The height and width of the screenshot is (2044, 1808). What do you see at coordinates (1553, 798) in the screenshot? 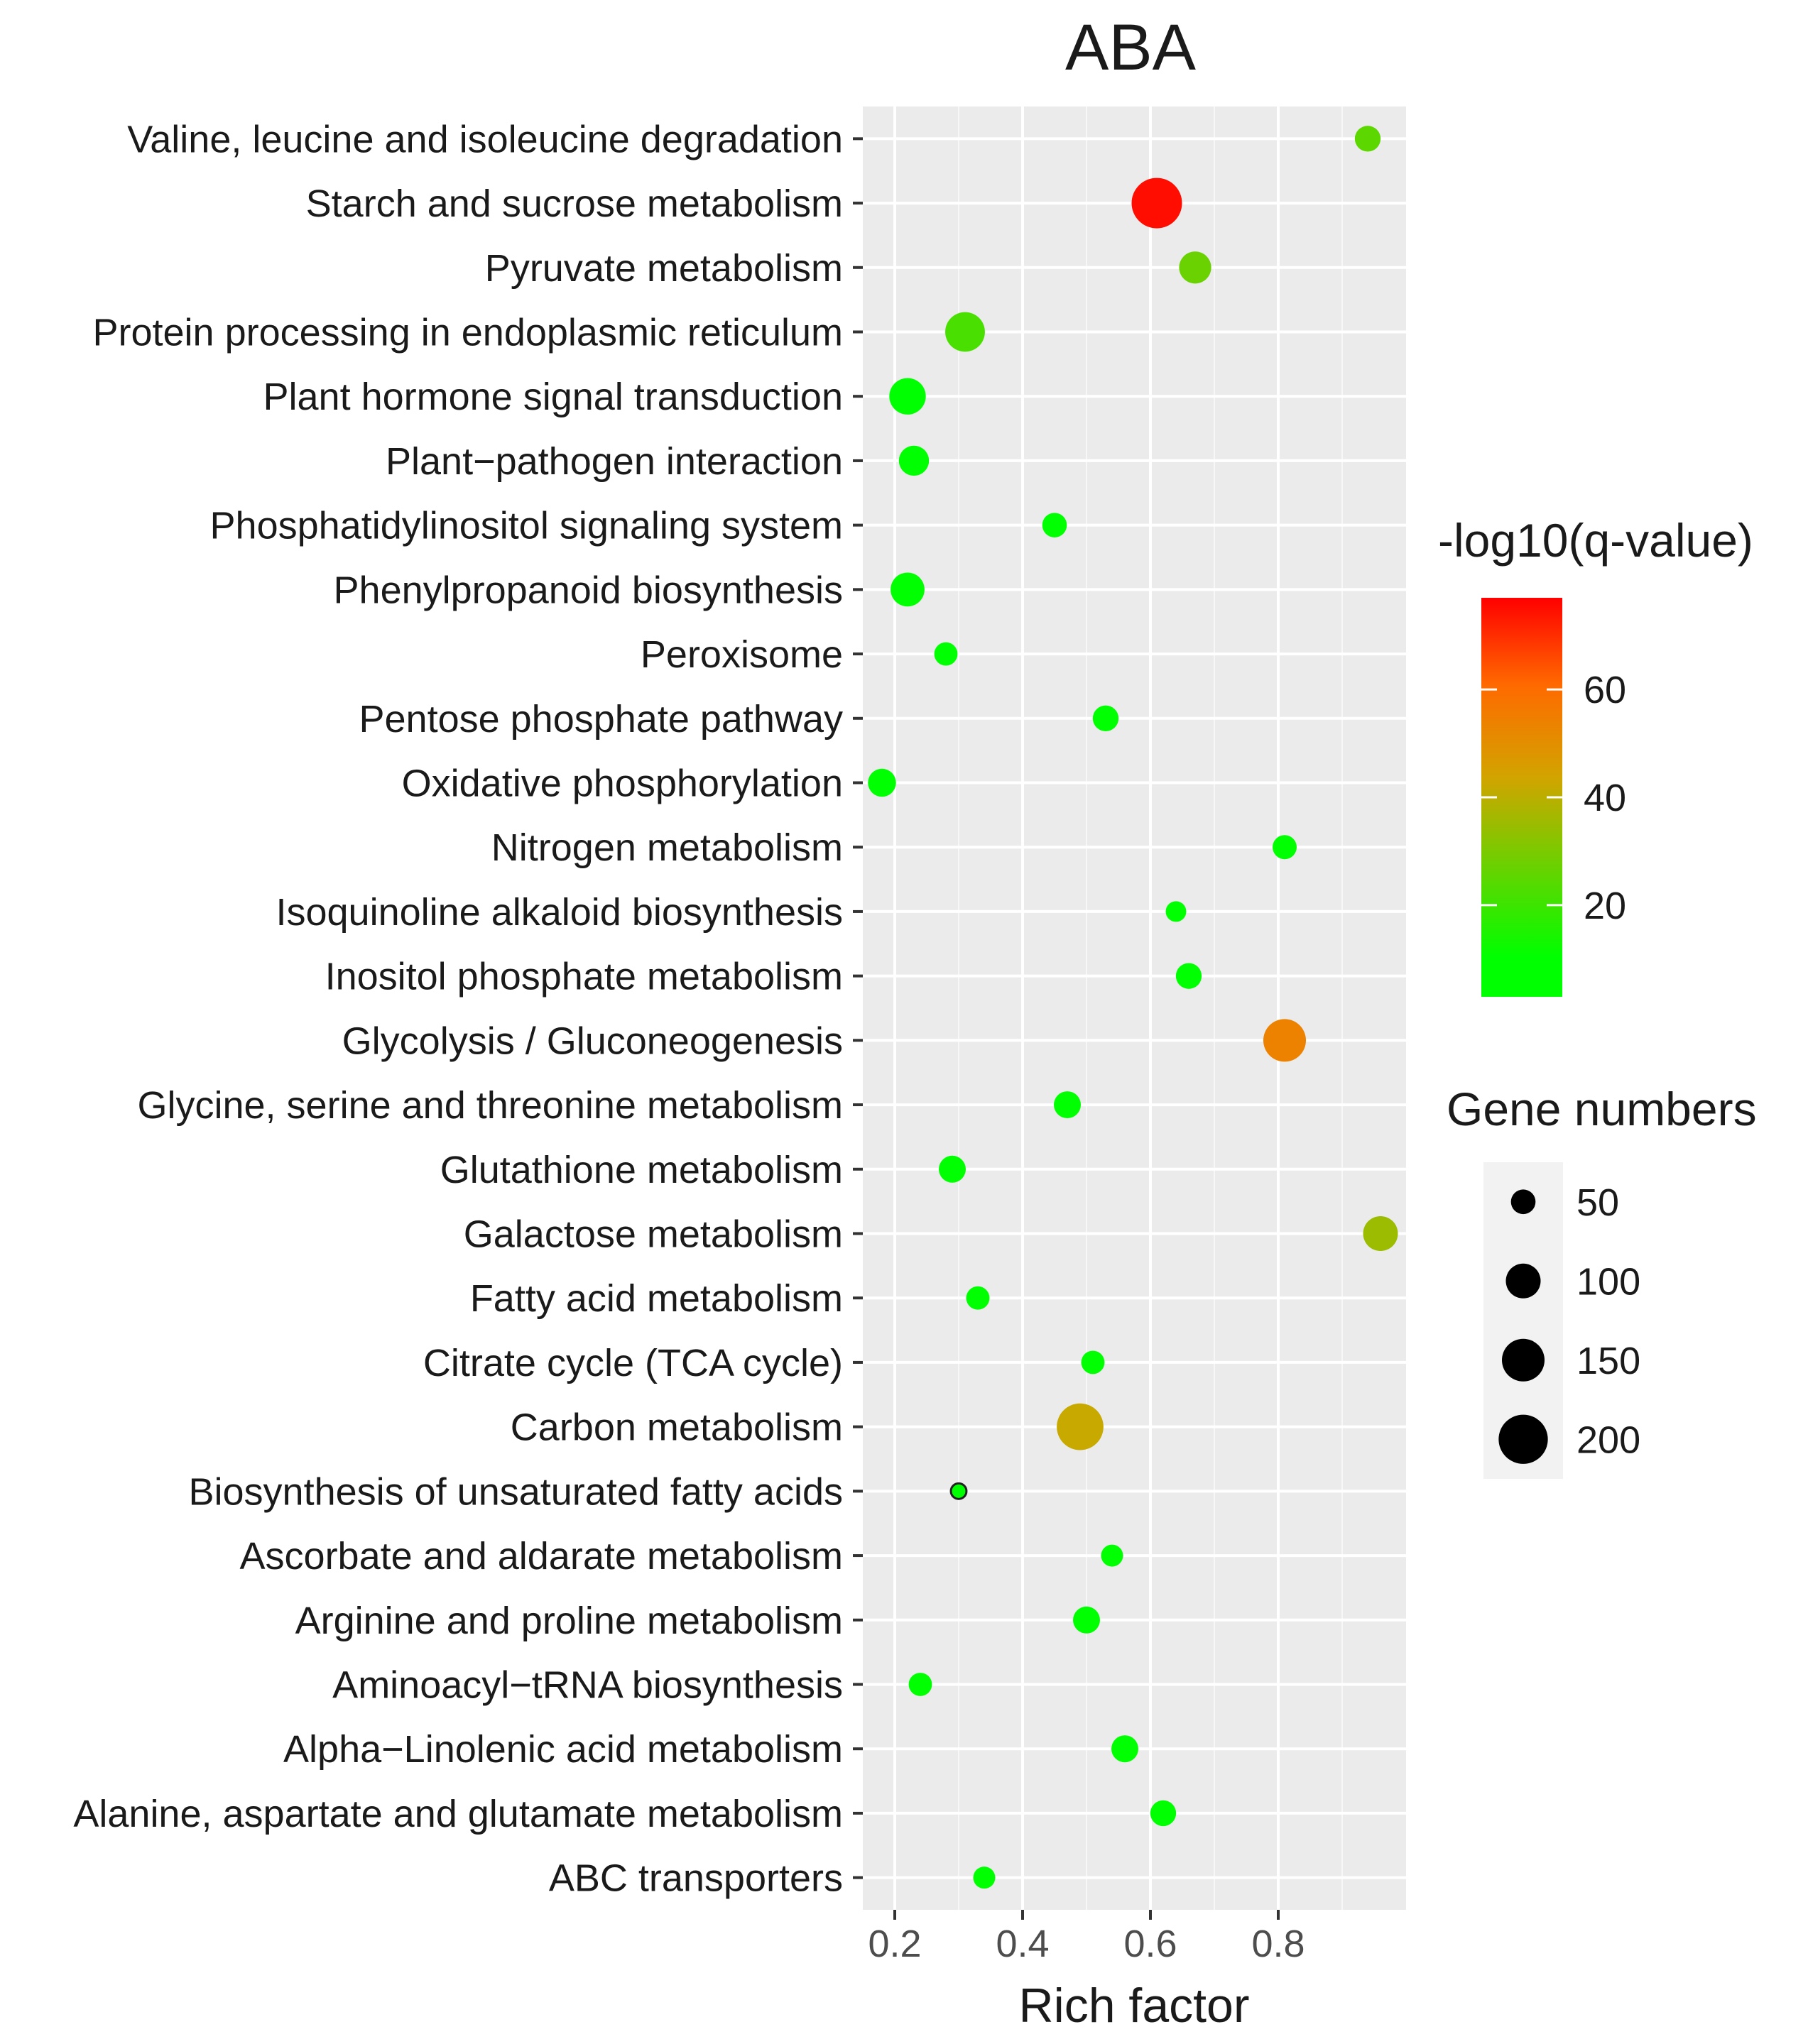
I see `color-legend-ticks: 20 40 60` at bounding box center [1553, 798].